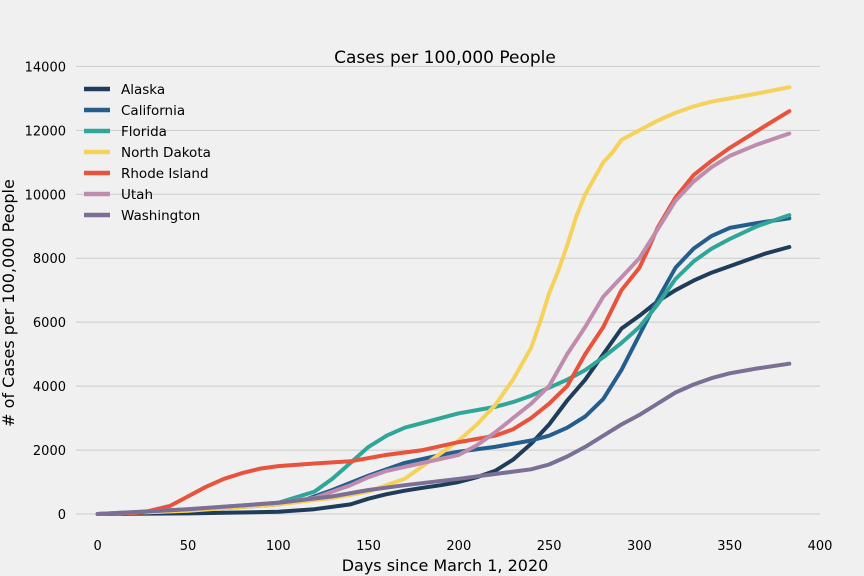  I want to click on y-tick-label: 4000, so click(49, 387).